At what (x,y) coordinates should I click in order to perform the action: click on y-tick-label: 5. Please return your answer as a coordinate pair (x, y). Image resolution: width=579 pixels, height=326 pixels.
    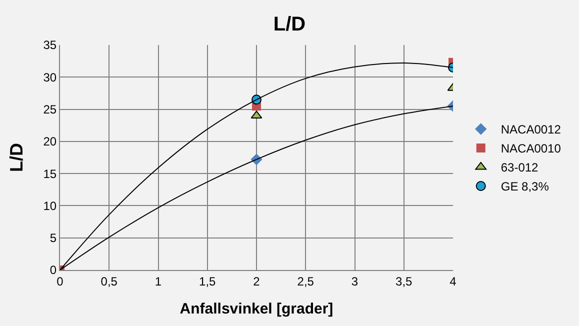
    Looking at the image, I should click on (53, 238).